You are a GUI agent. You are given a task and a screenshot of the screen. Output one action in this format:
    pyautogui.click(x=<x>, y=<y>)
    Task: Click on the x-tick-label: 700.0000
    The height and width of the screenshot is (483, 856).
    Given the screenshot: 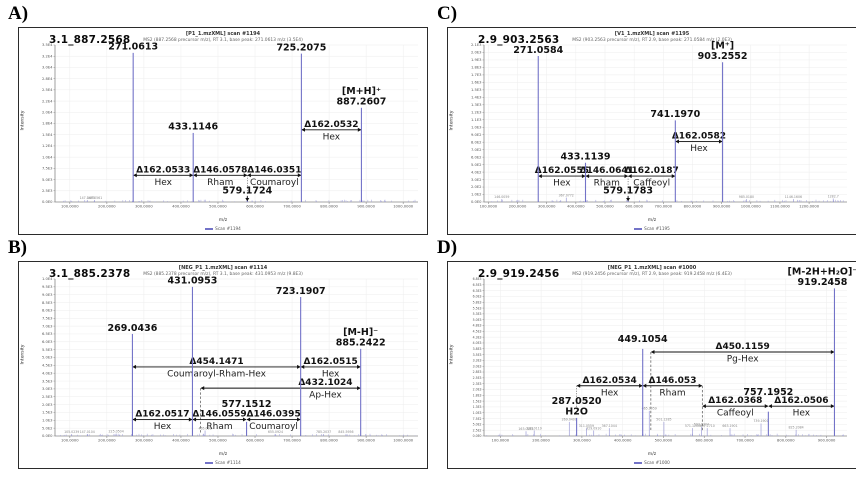 What is the action you would take?
    pyautogui.click(x=664, y=207)
    